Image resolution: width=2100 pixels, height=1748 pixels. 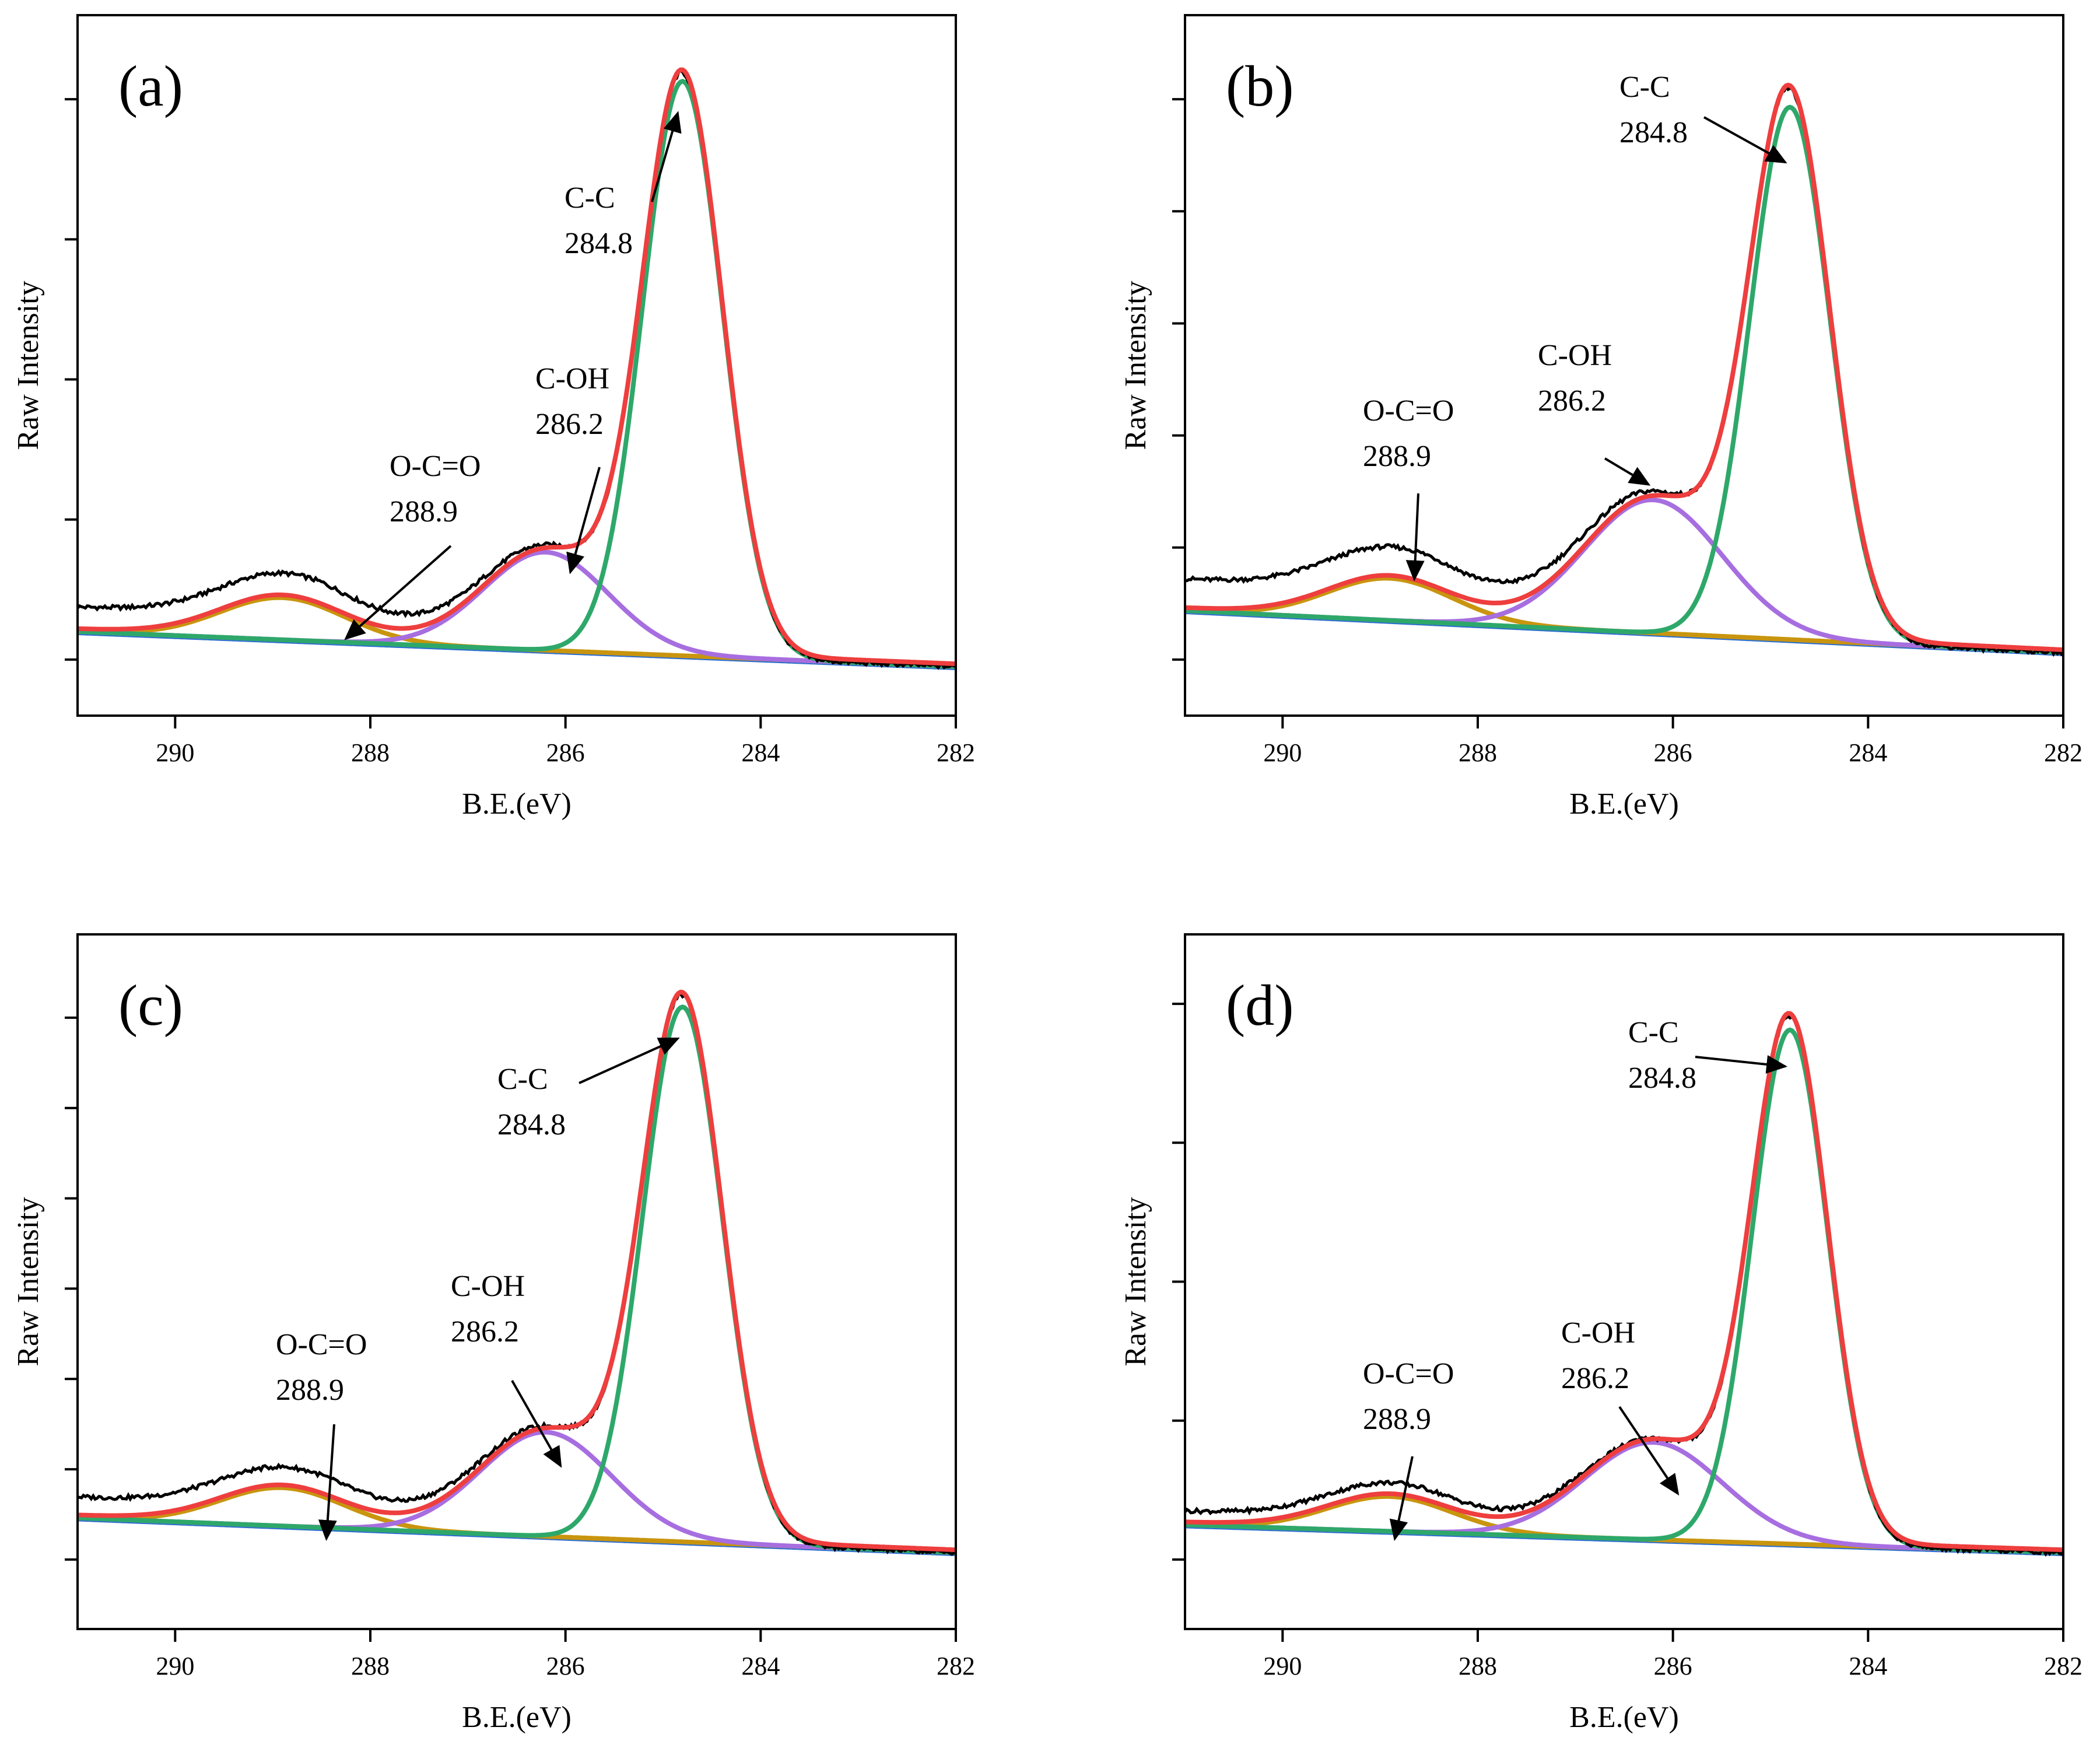 What do you see at coordinates (1260, 1005) in the screenshot?
I see `panel-label: (d)` at bounding box center [1260, 1005].